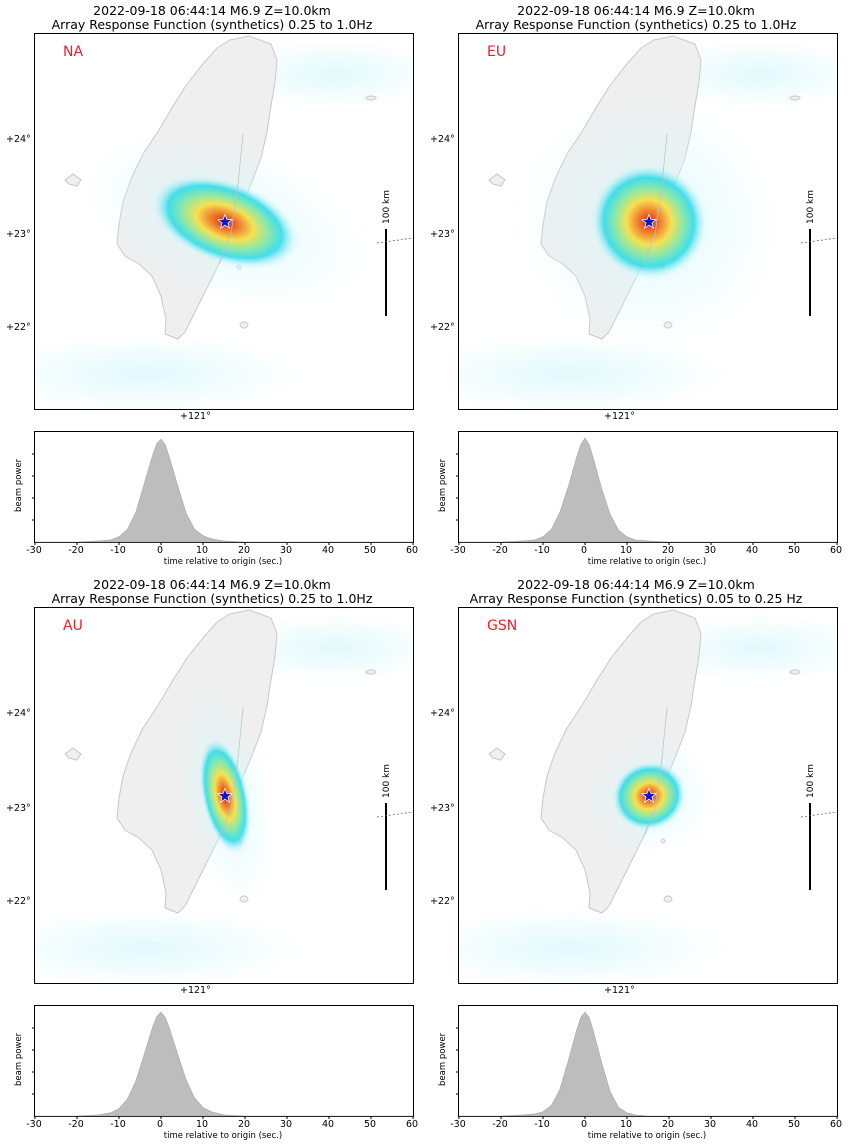 This screenshot has height=1148, width=848. Describe the element at coordinates (497, 52) in the screenshot. I see `array-label: EU` at that location.